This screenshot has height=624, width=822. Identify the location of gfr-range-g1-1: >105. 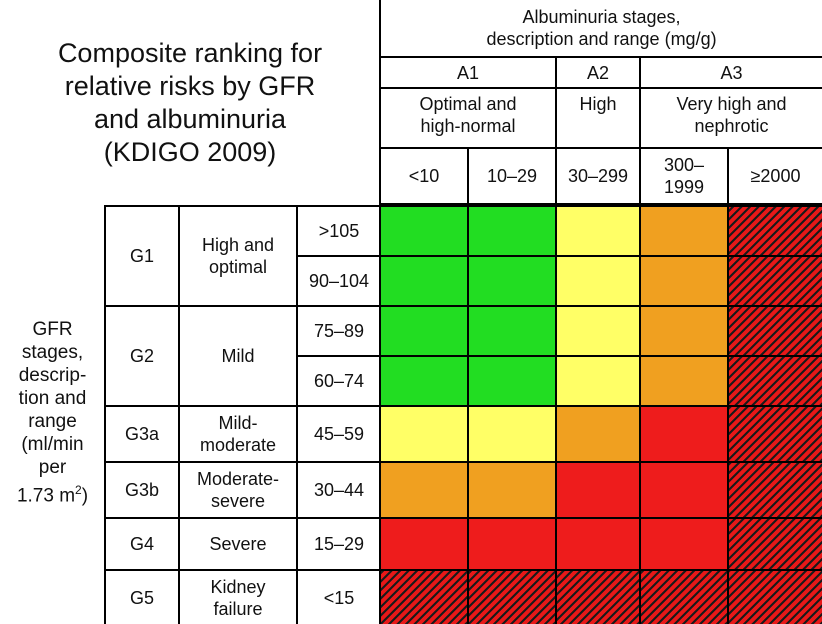
(339, 231).